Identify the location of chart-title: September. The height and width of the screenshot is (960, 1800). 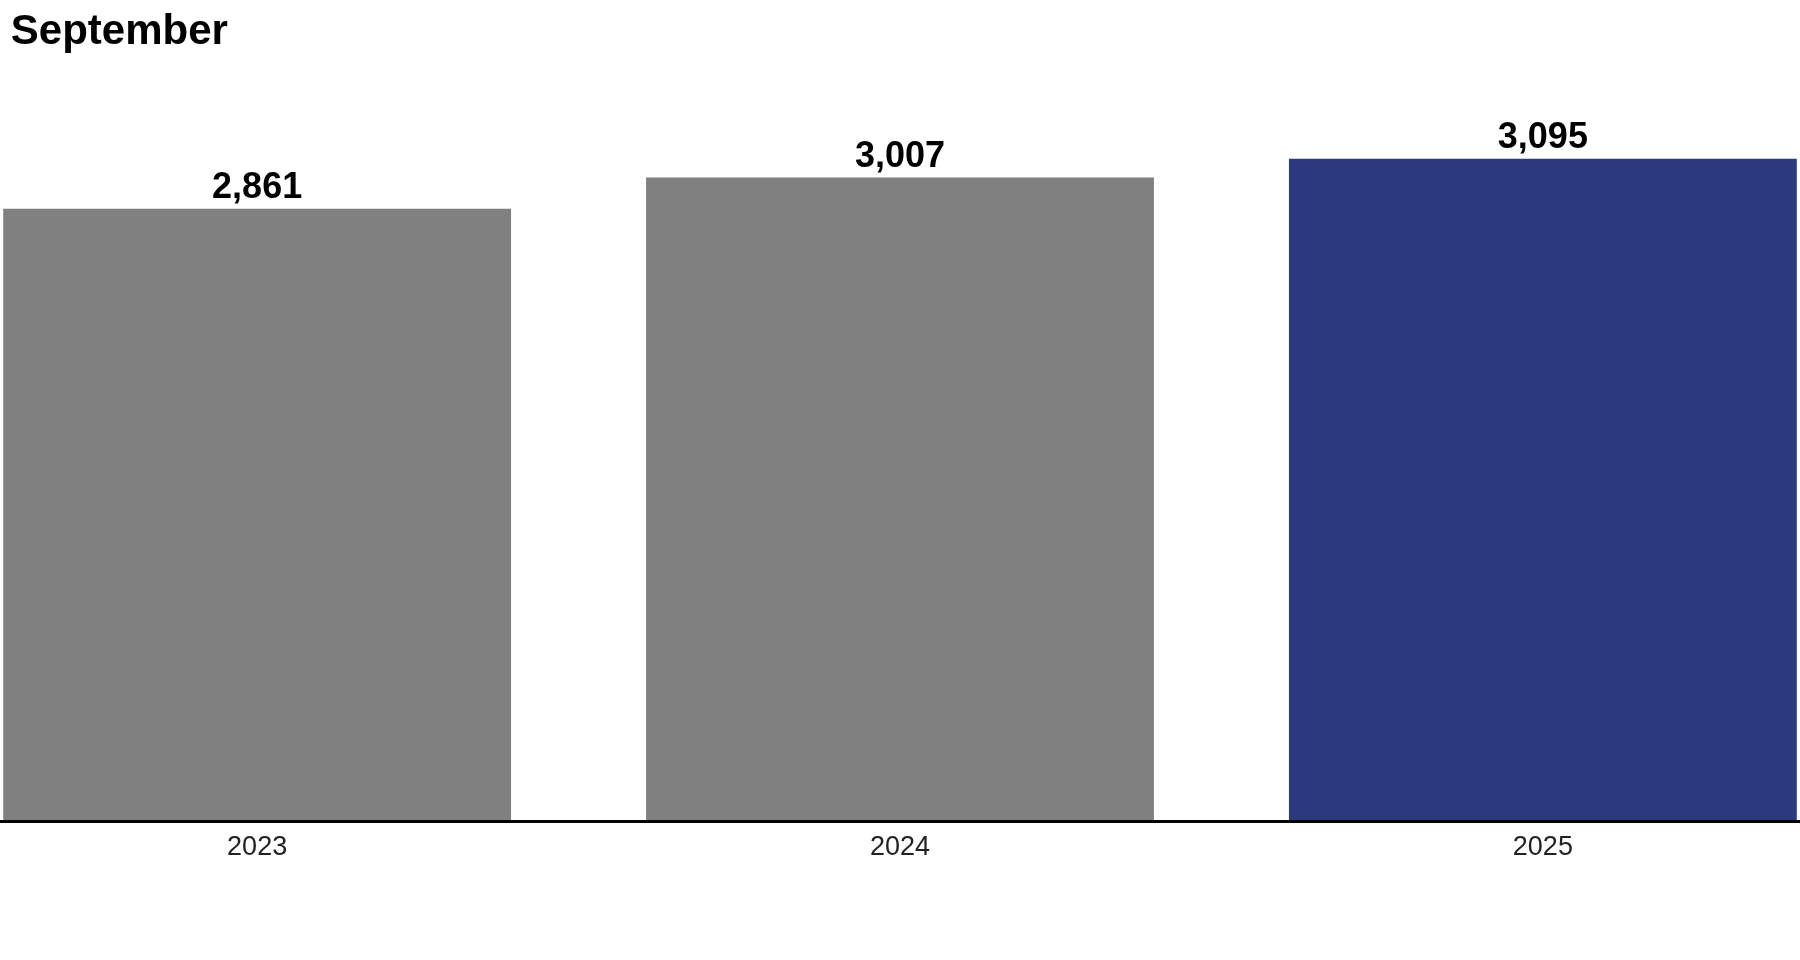
(119, 29).